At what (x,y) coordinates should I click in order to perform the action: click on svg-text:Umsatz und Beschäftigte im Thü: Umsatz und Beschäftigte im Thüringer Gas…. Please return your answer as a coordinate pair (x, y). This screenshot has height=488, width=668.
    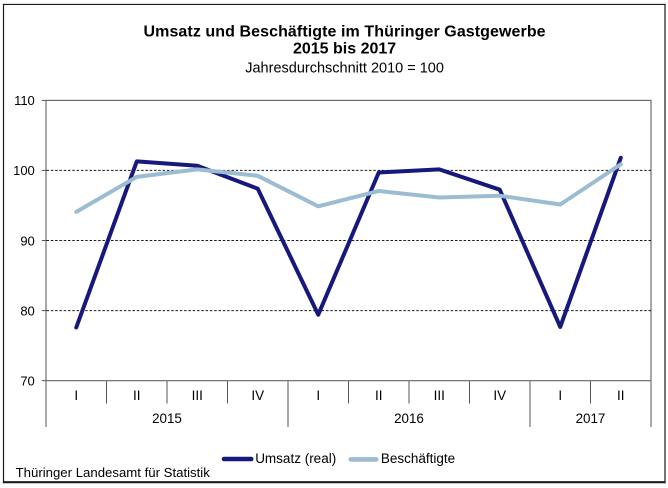
    Looking at the image, I should click on (345, 32).